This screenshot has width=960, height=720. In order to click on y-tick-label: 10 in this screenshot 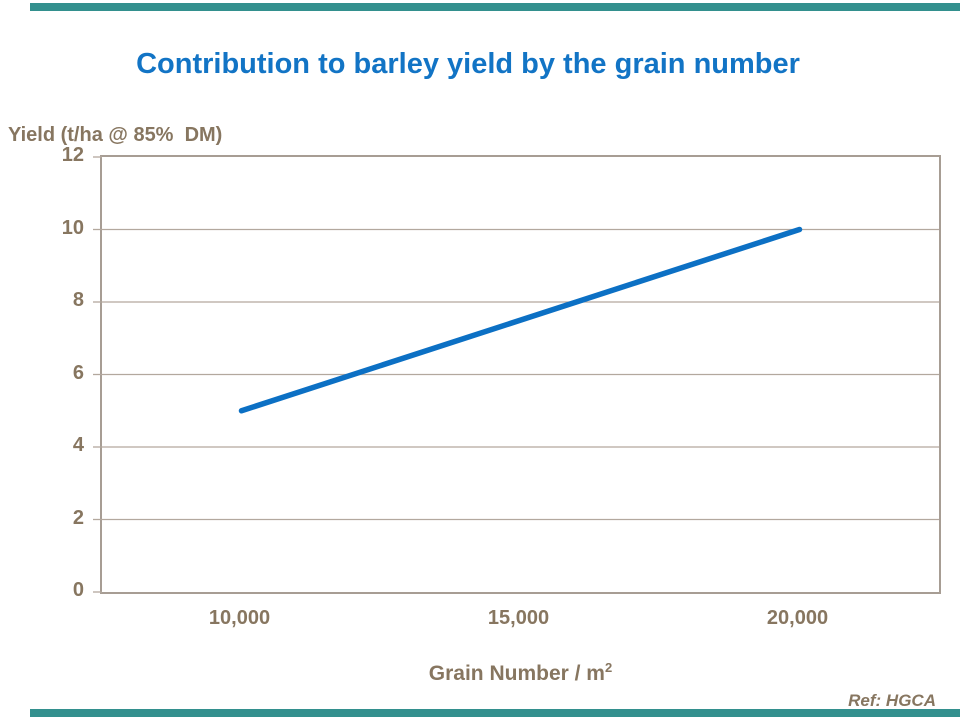, I will do `click(72, 227)`.